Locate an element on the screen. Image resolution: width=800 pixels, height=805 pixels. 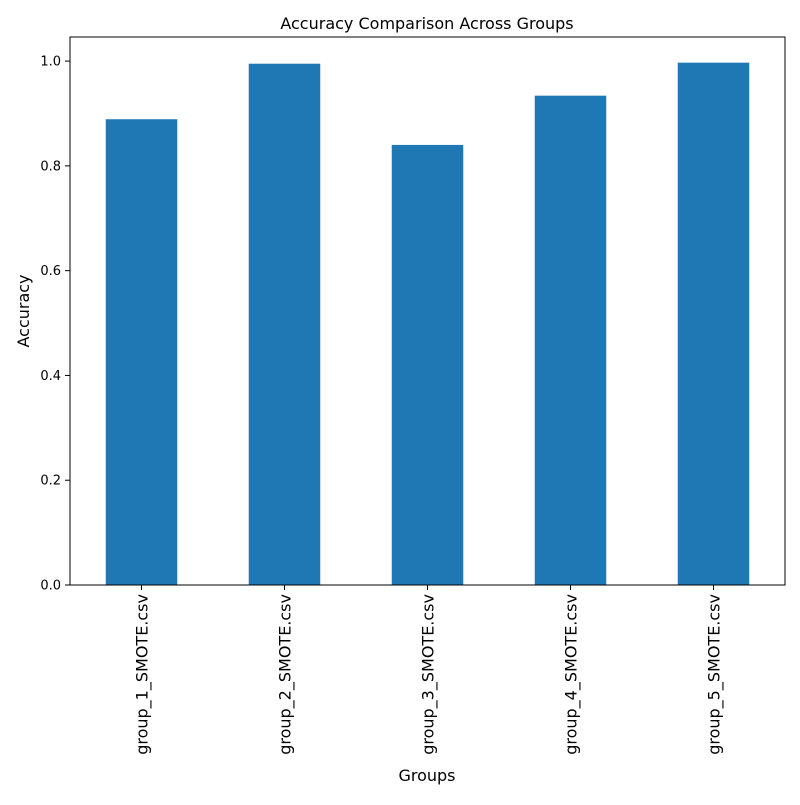
x-tick-label-2: group_2_SMOTE.csv is located at coordinates (286, 674).